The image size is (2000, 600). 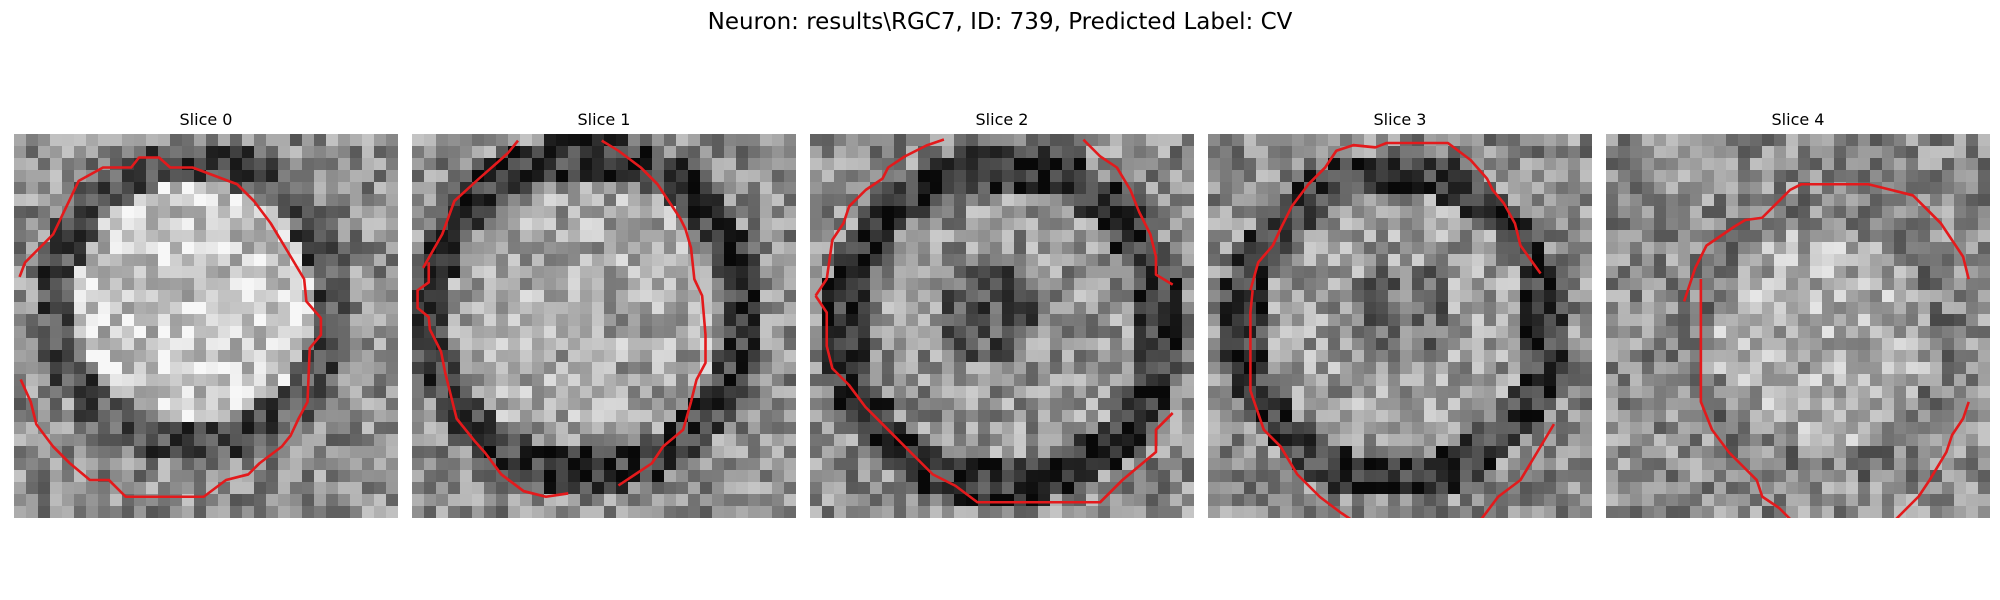 I want to click on slice-panel-0: Slice 0, so click(x=206, y=314).